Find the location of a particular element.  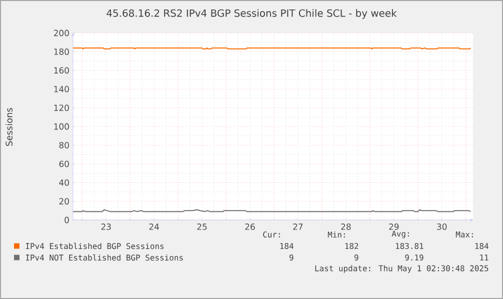

y-tick-label: 140 is located at coordinates (61, 89).